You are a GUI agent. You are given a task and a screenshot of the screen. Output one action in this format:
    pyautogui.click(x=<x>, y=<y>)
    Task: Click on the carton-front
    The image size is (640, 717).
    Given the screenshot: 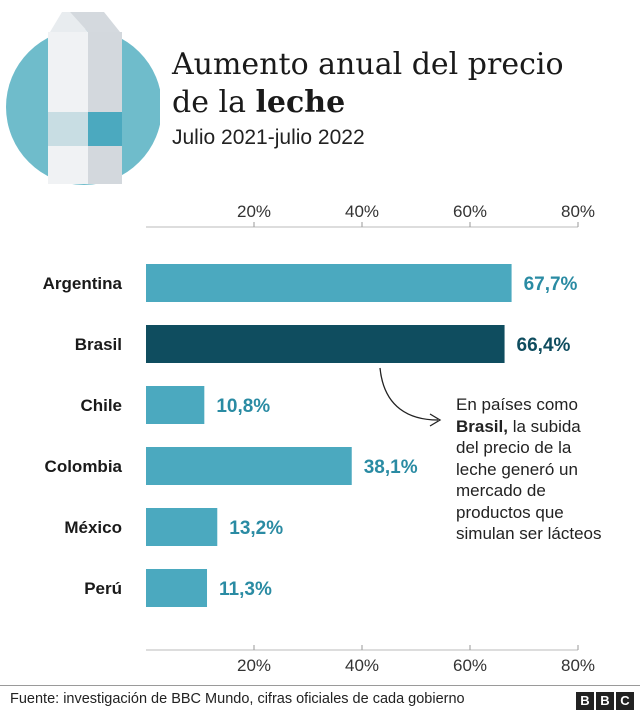 What is the action you would take?
    pyautogui.click(x=68, y=108)
    